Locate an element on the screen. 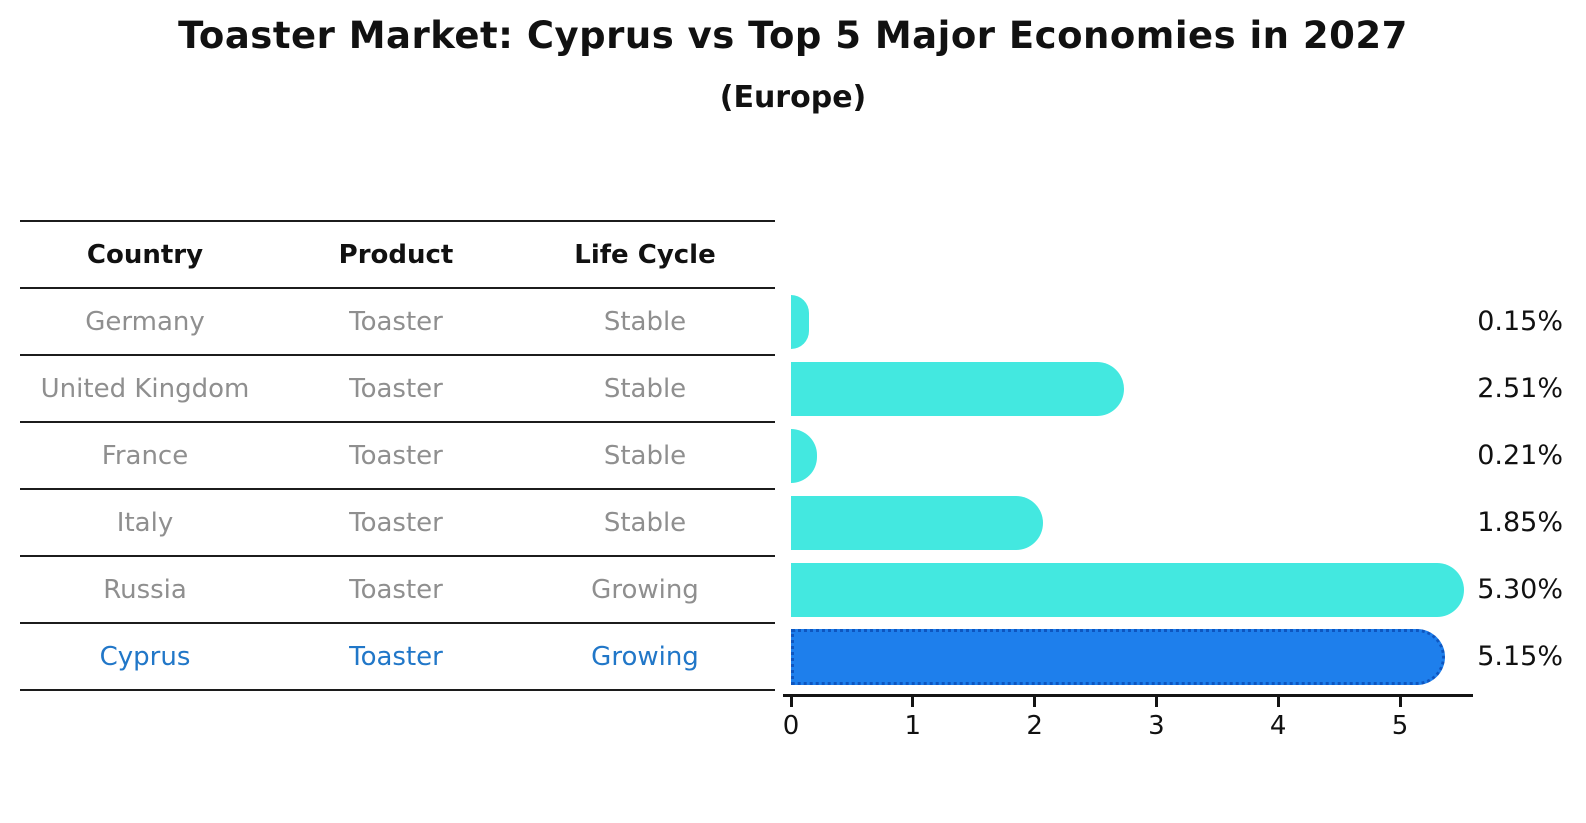 The width and height of the screenshot is (1586, 823). bar-cyprus is located at coordinates (1118, 656).